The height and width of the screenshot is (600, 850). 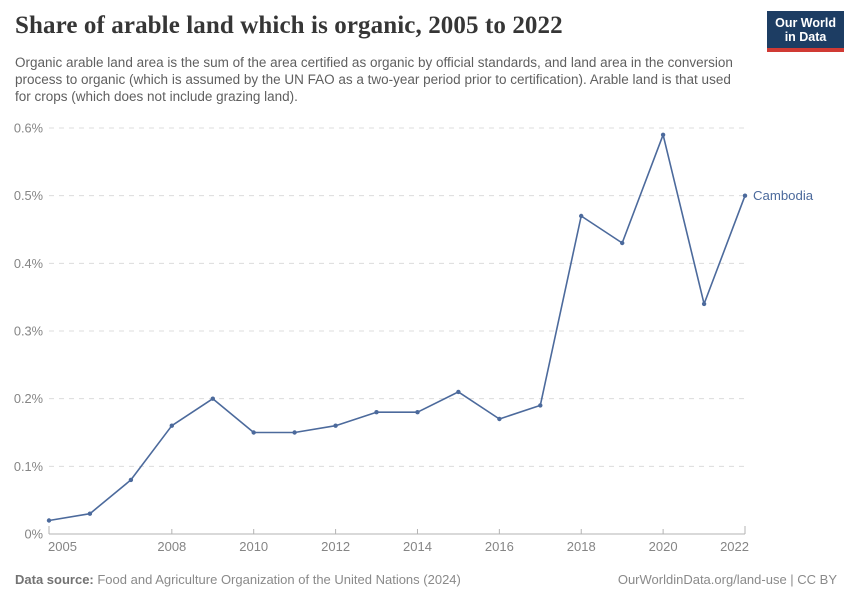 I want to click on x-tick-label: 2018, so click(x=581, y=546).